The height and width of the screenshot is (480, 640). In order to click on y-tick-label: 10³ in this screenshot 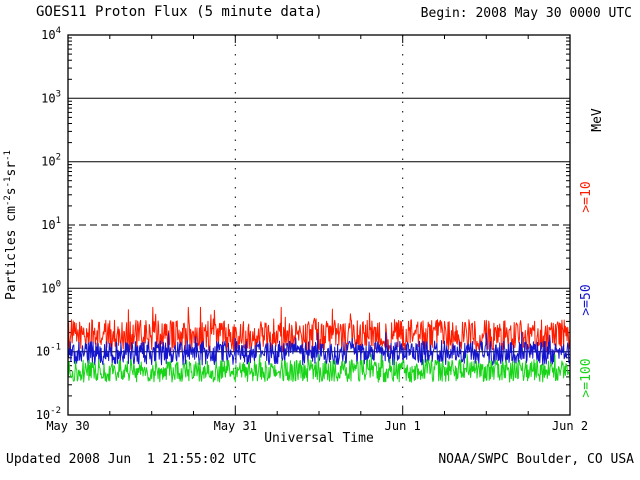, I will do `click(51, 97)`.